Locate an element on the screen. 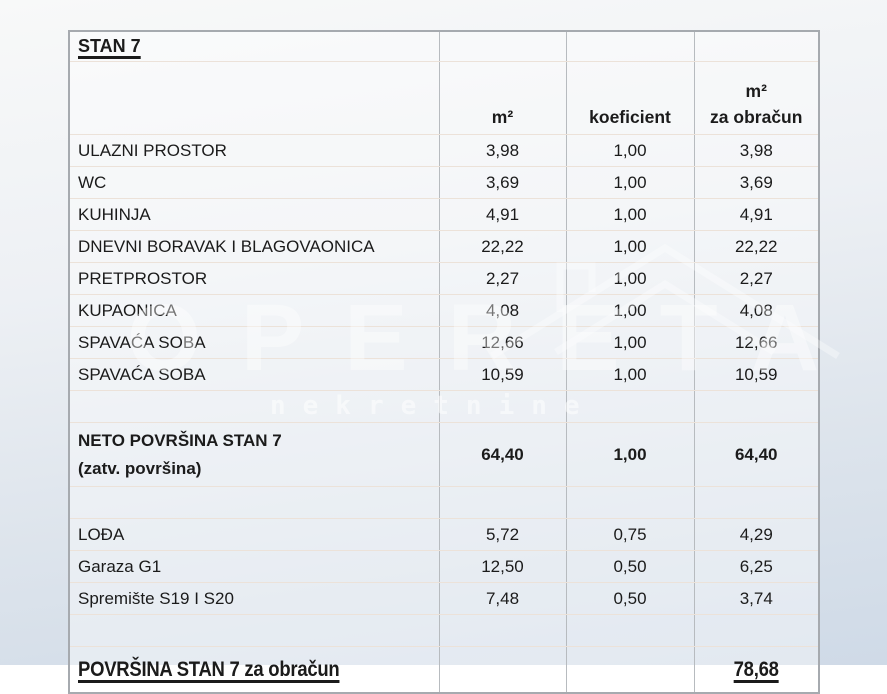 This screenshot has height=694, width=887. room-name-cell-text: ULAZNI PROSTOR is located at coordinates (152, 150).